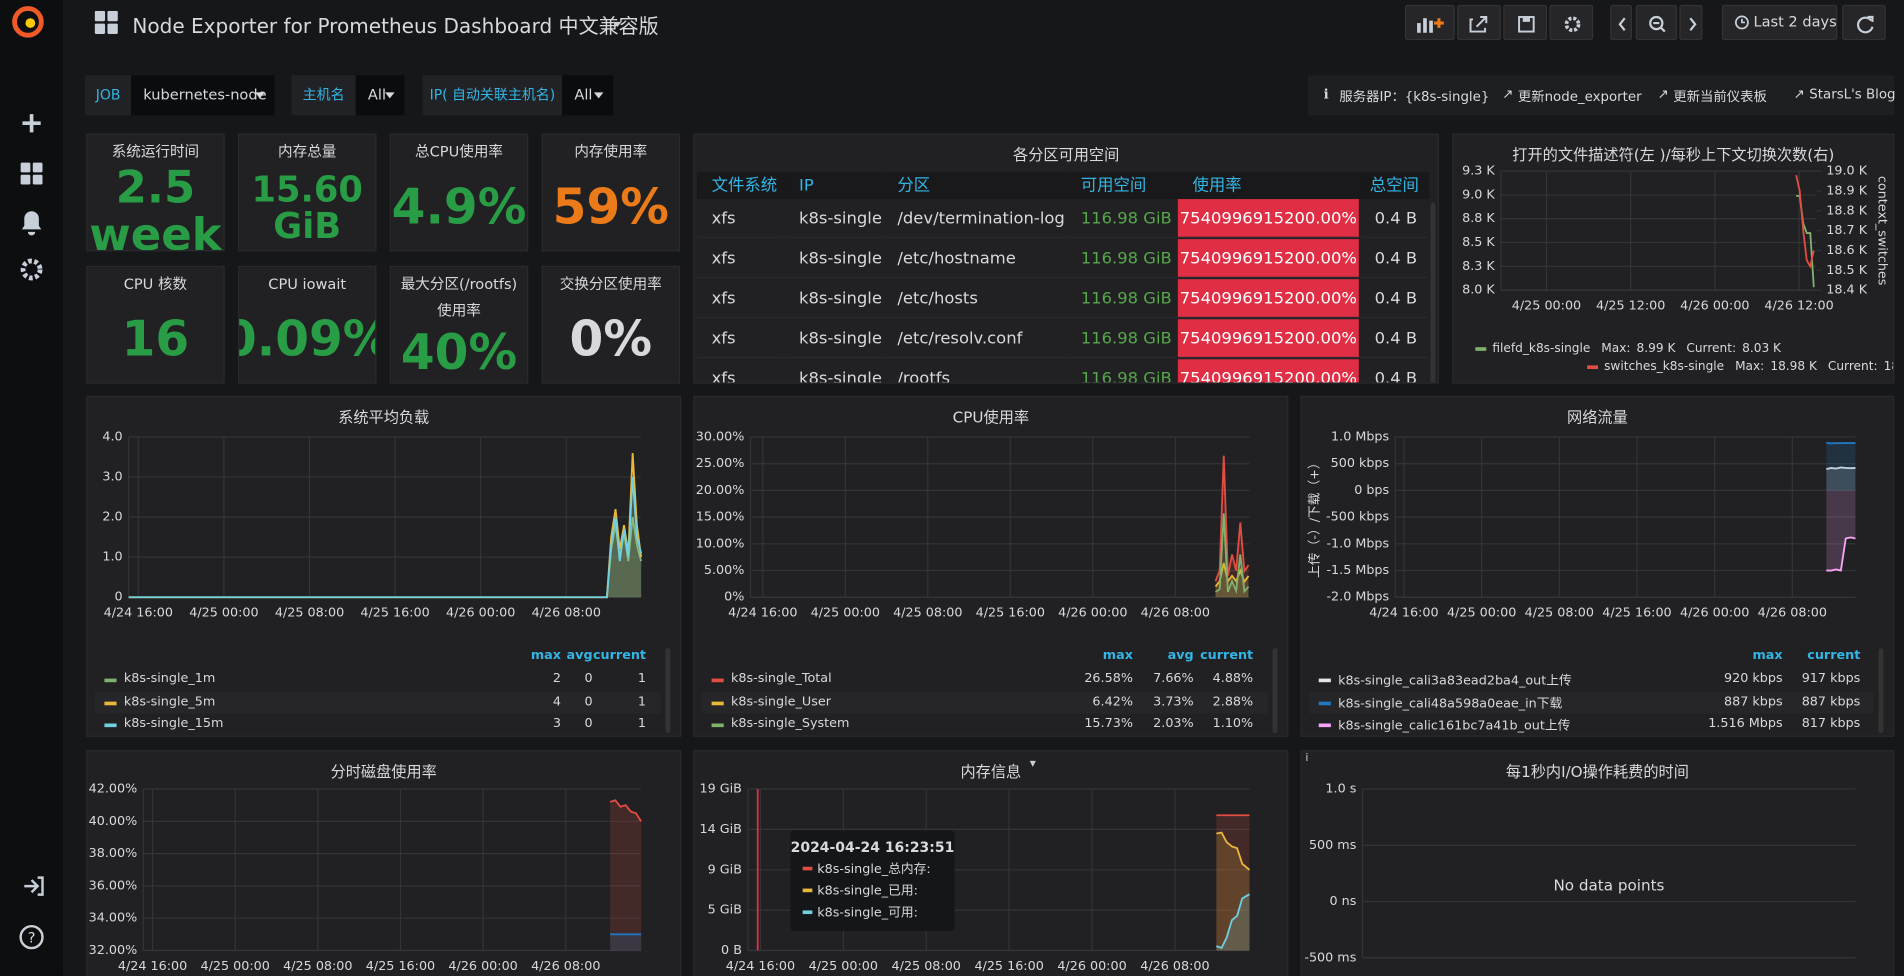  I want to click on variable-label: IP( 自动关联主机名), so click(492, 95).